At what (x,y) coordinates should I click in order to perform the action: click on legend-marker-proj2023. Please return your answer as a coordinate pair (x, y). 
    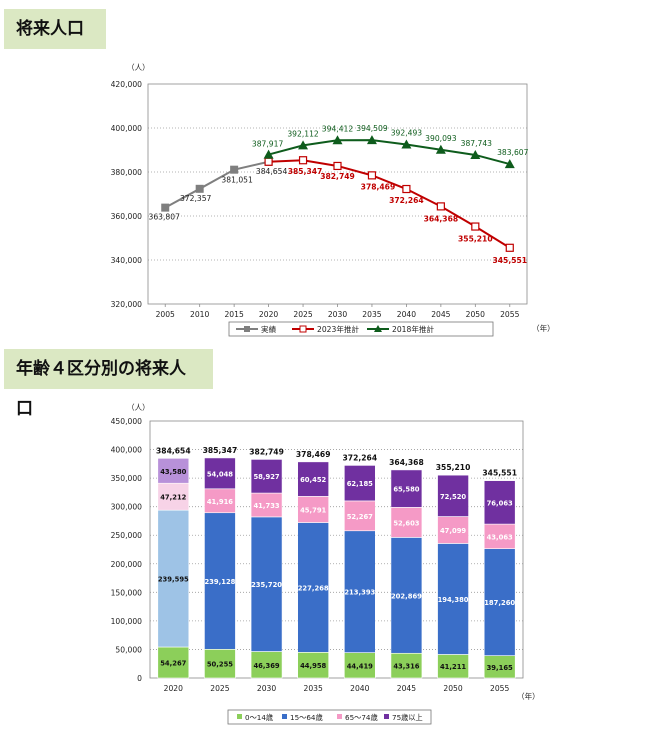
    Looking at the image, I should click on (303, 329).